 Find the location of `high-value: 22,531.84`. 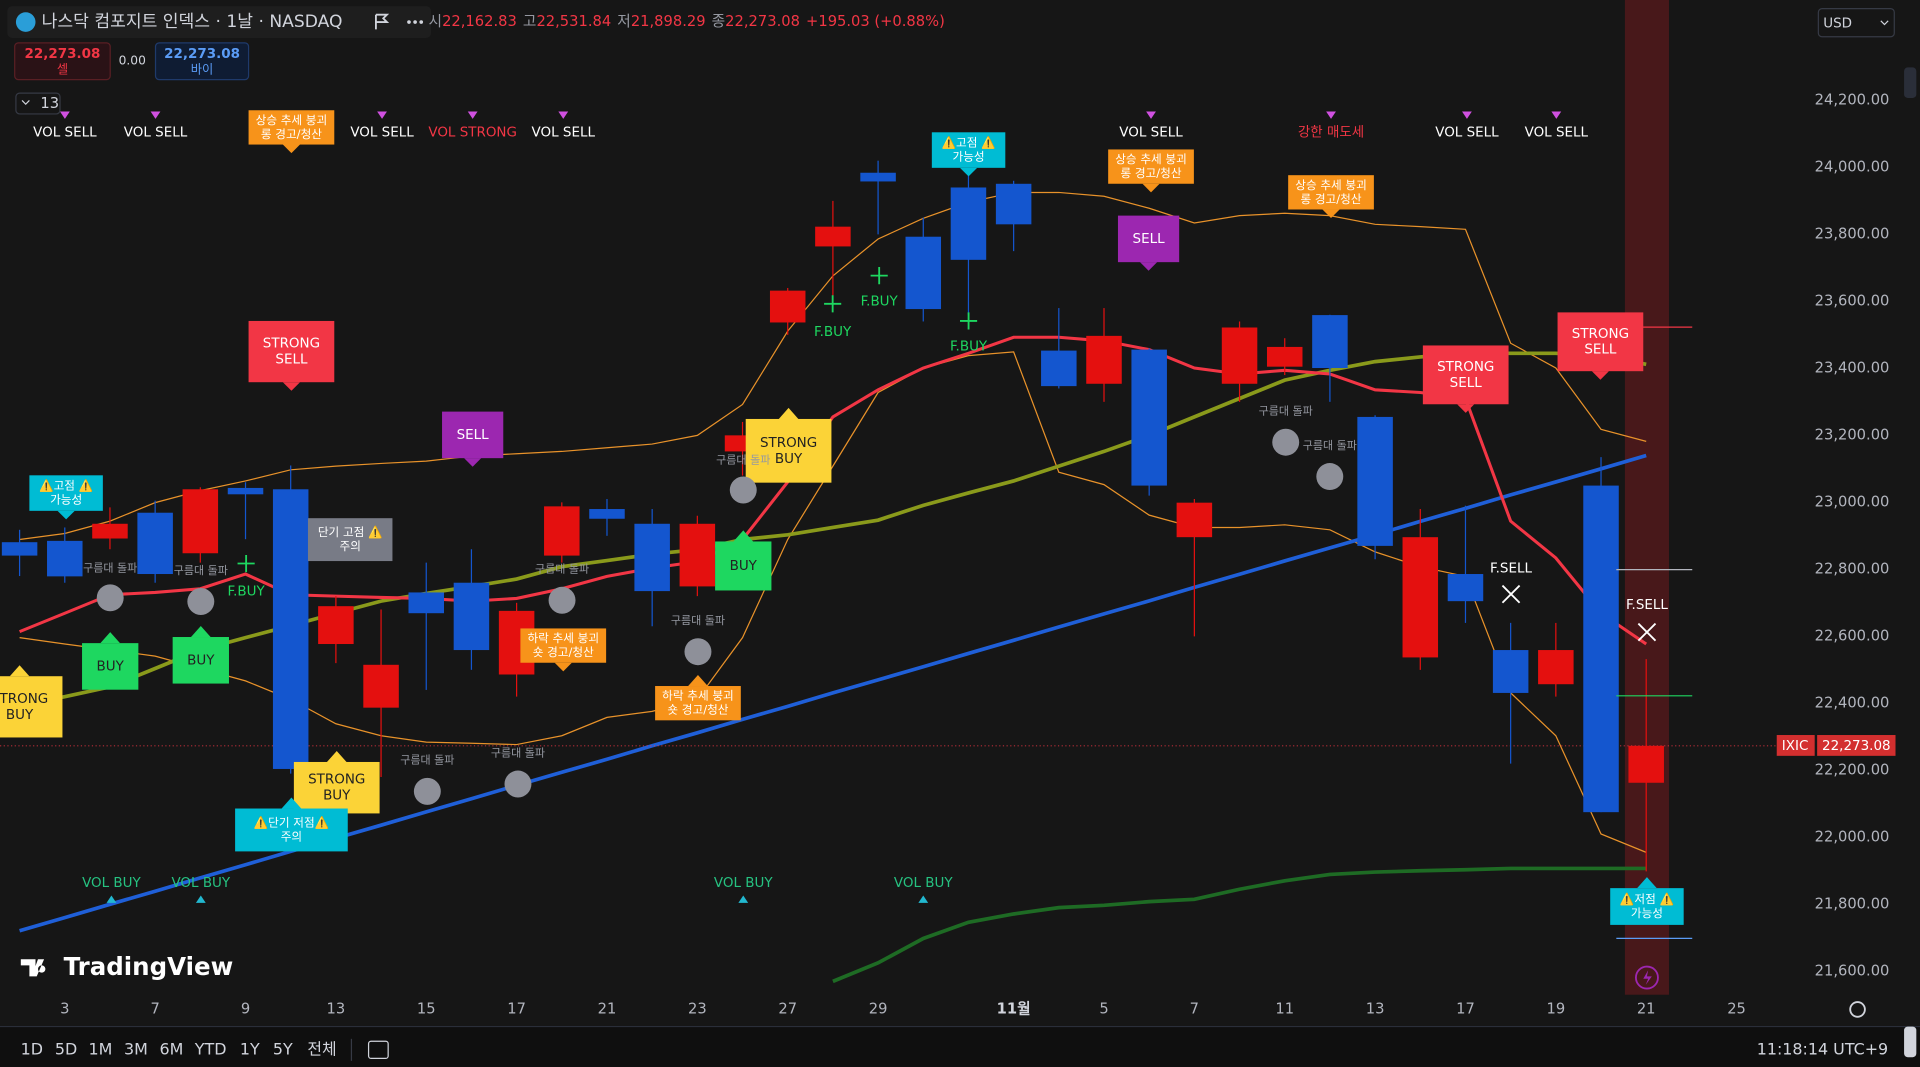

high-value: 22,531.84 is located at coordinates (573, 21).